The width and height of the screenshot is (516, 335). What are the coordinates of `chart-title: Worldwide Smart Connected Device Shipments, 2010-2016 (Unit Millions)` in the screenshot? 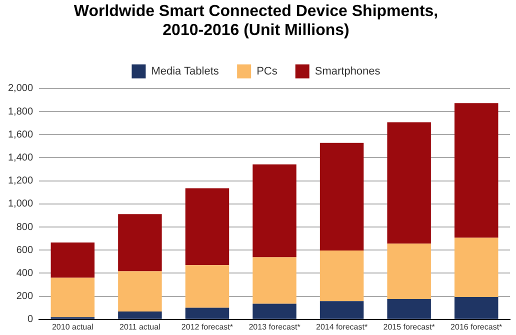 It's located at (256, 21).